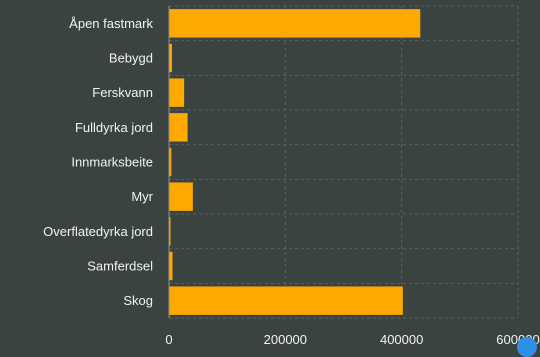 The width and height of the screenshot is (540, 357). Describe the element at coordinates (401, 339) in the screenshot. I see `x-tick-label: 400000` at that location.